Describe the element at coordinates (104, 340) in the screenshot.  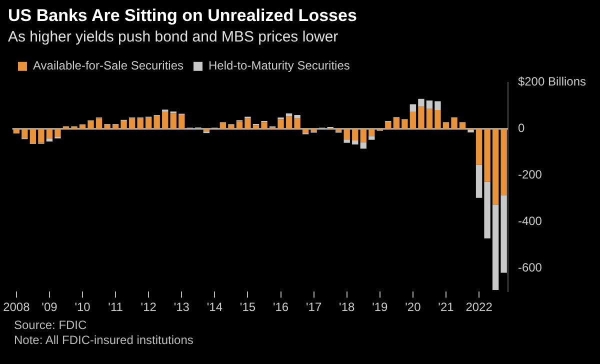
I see `text: Note: All FDIC-insured institutions` at that location.